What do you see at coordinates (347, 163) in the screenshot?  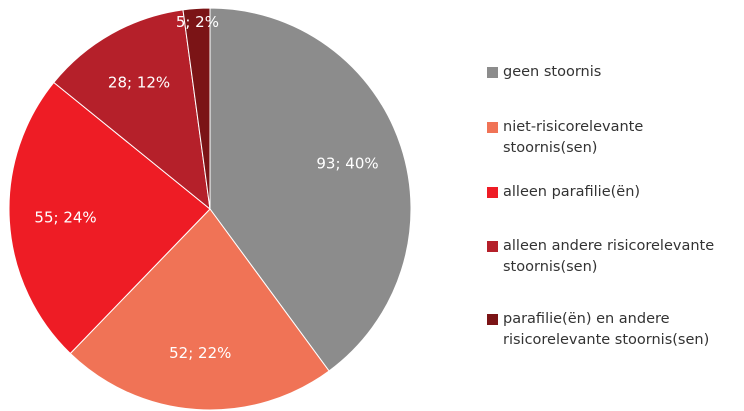 I see `slice-label: 93; 40%` at bounding box center [347, 163].